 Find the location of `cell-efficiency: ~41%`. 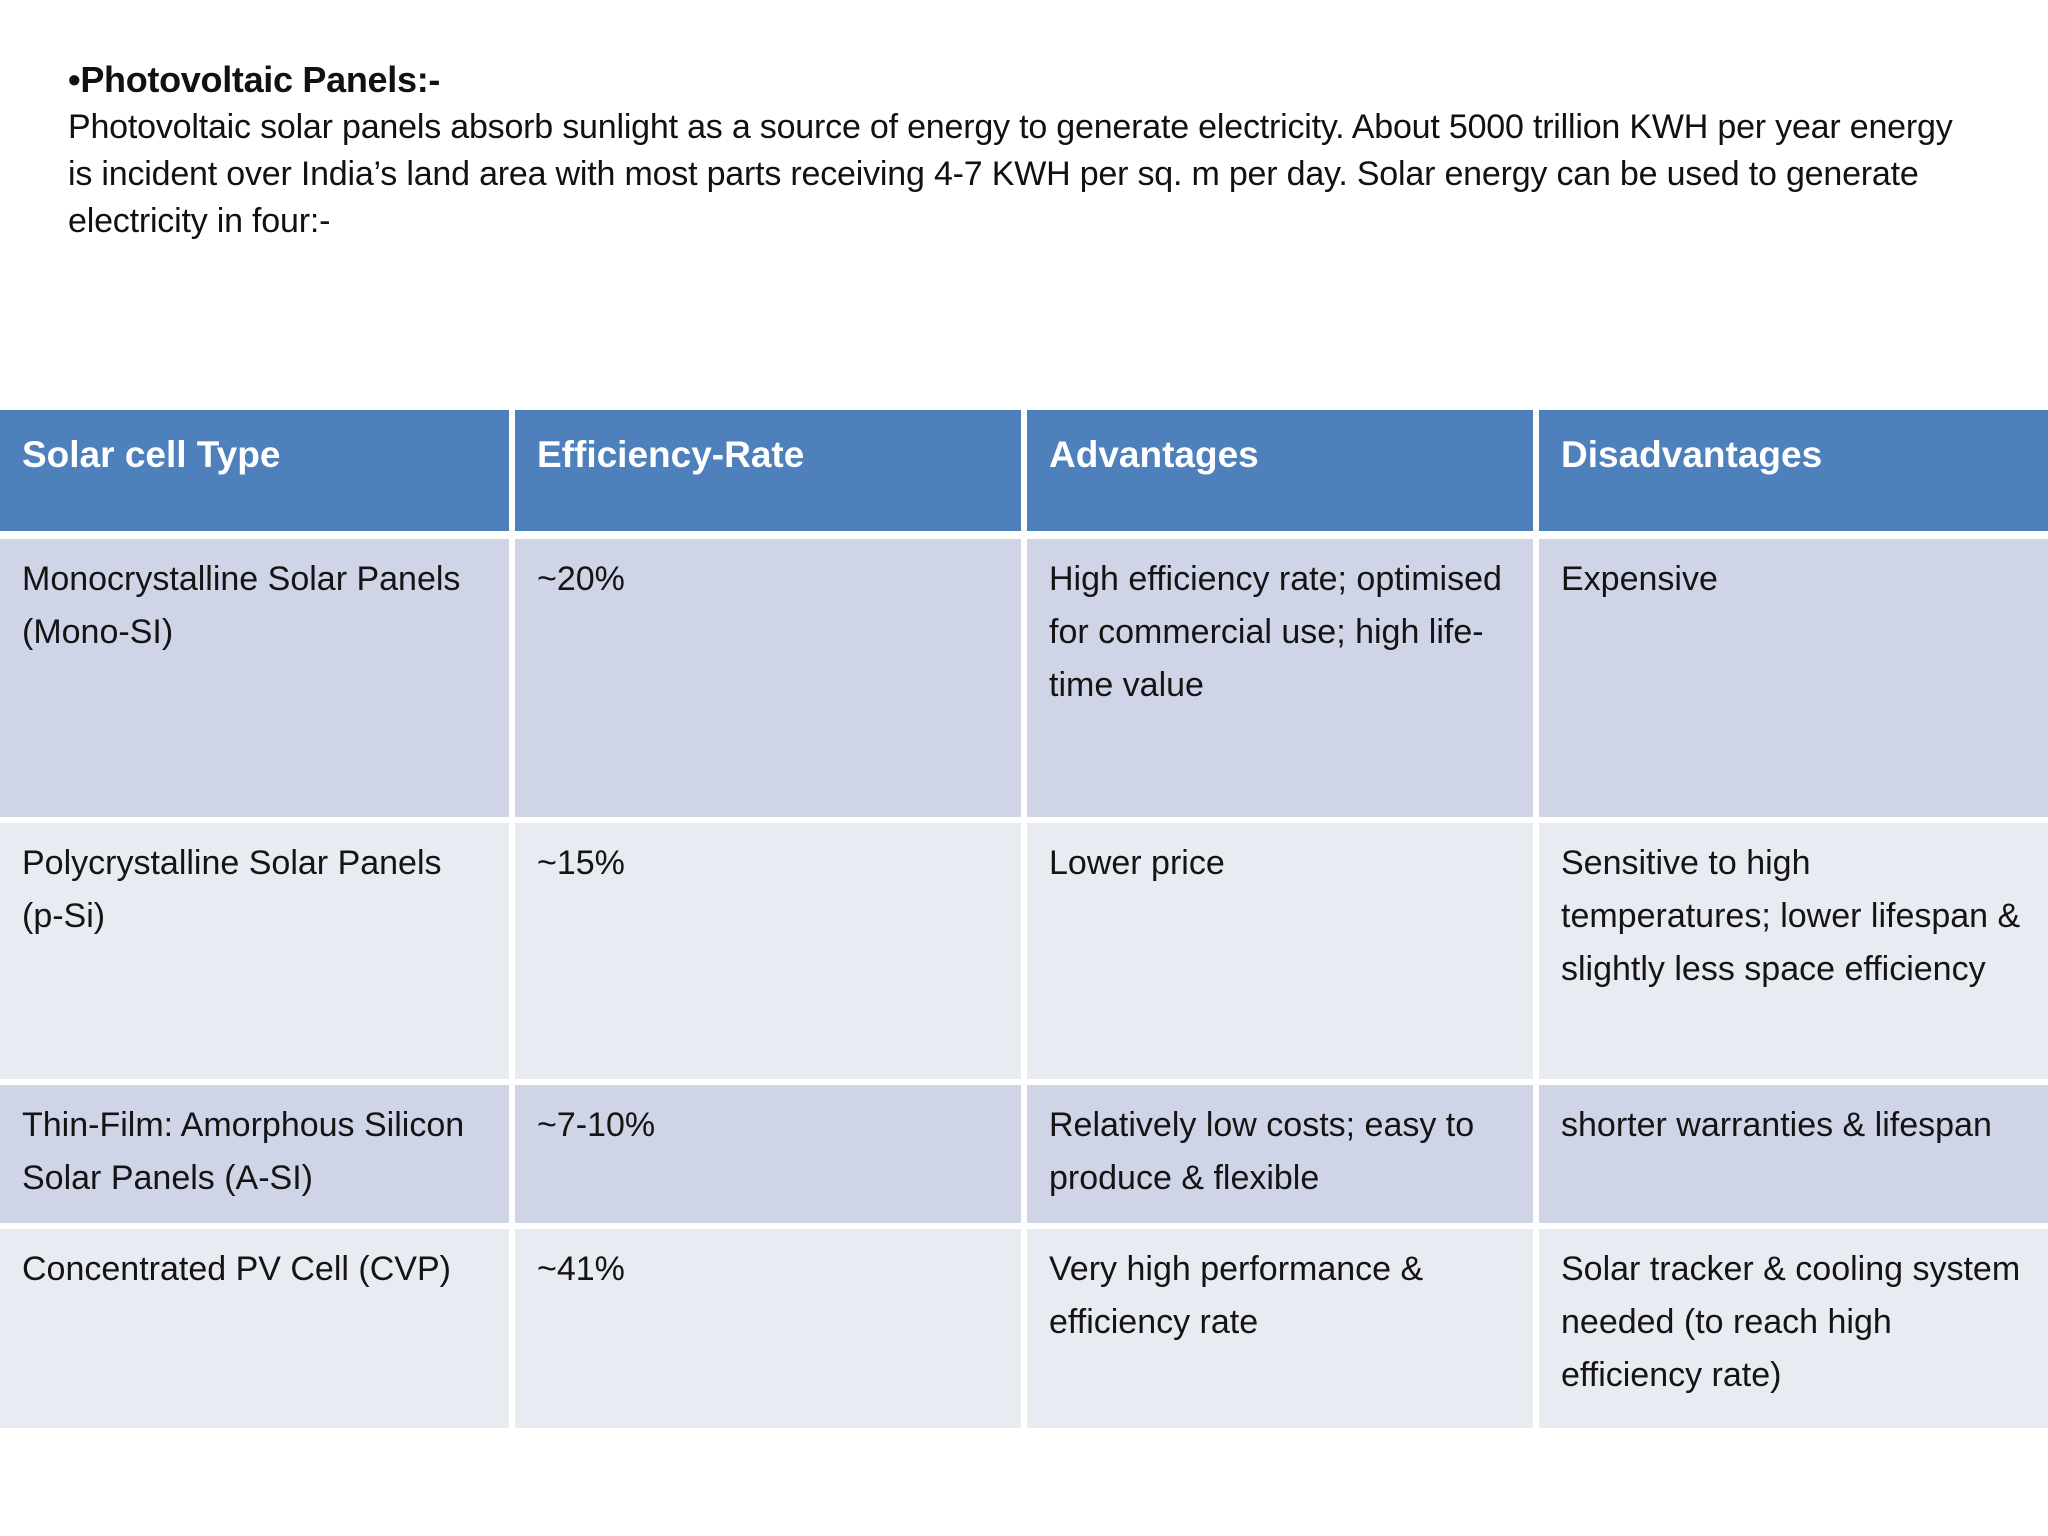

cell-efficiency: ~41% is located at coordinates (768, 1325).